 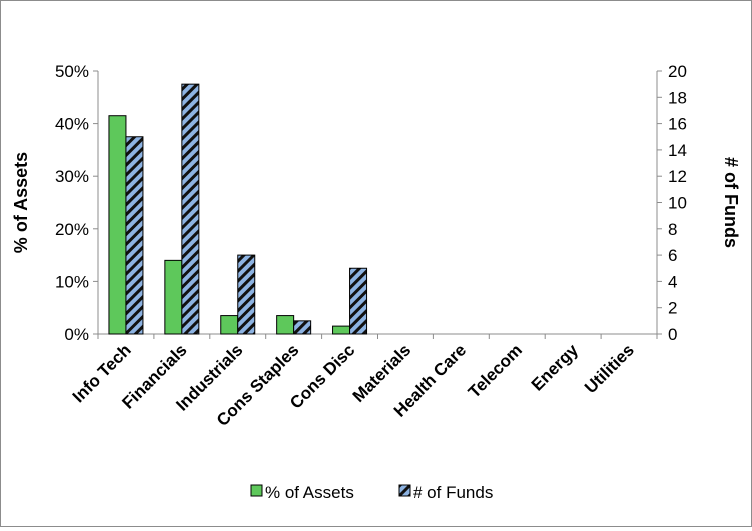 What do you see at coordinates (72, 71) in the screenshot?
I see `y-tick-left-label: 50%` at bounding box center [72, 71].